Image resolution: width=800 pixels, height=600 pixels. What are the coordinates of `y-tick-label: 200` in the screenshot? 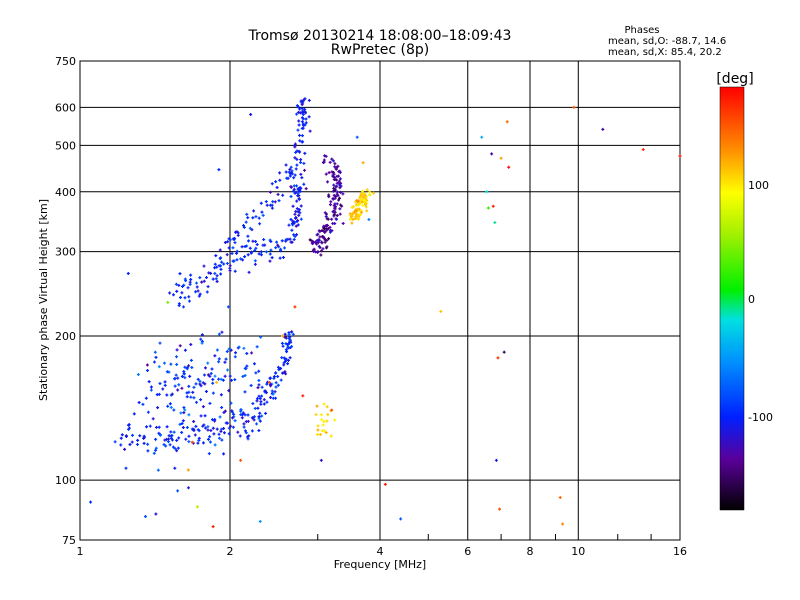 It's located at (65, 336).